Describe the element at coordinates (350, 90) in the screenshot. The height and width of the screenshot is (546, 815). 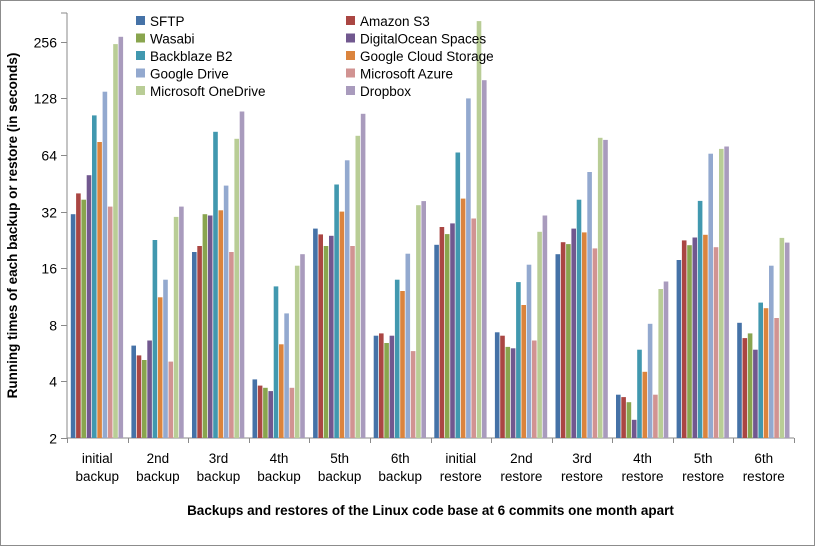
I see `legend-swatch-dropbox` at that location.